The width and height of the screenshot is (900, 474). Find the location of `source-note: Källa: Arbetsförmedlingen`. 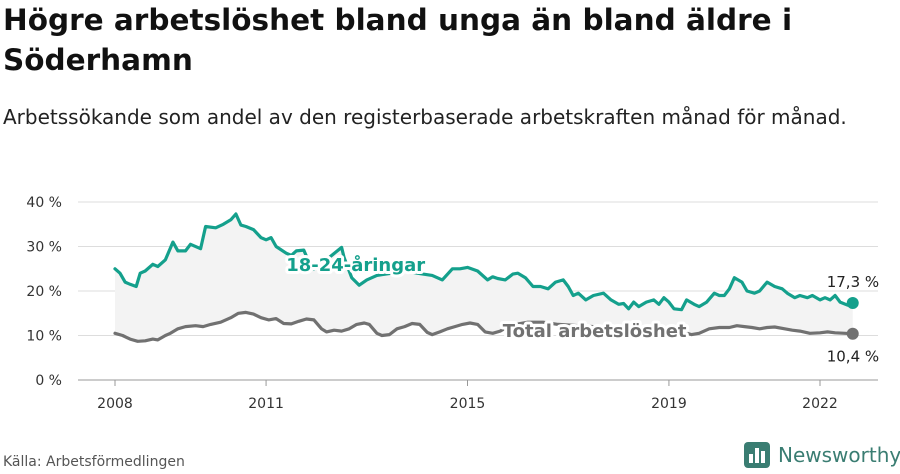

source-note: Källa: Arbetsförmedlingen is located at coordinates (94, 462).